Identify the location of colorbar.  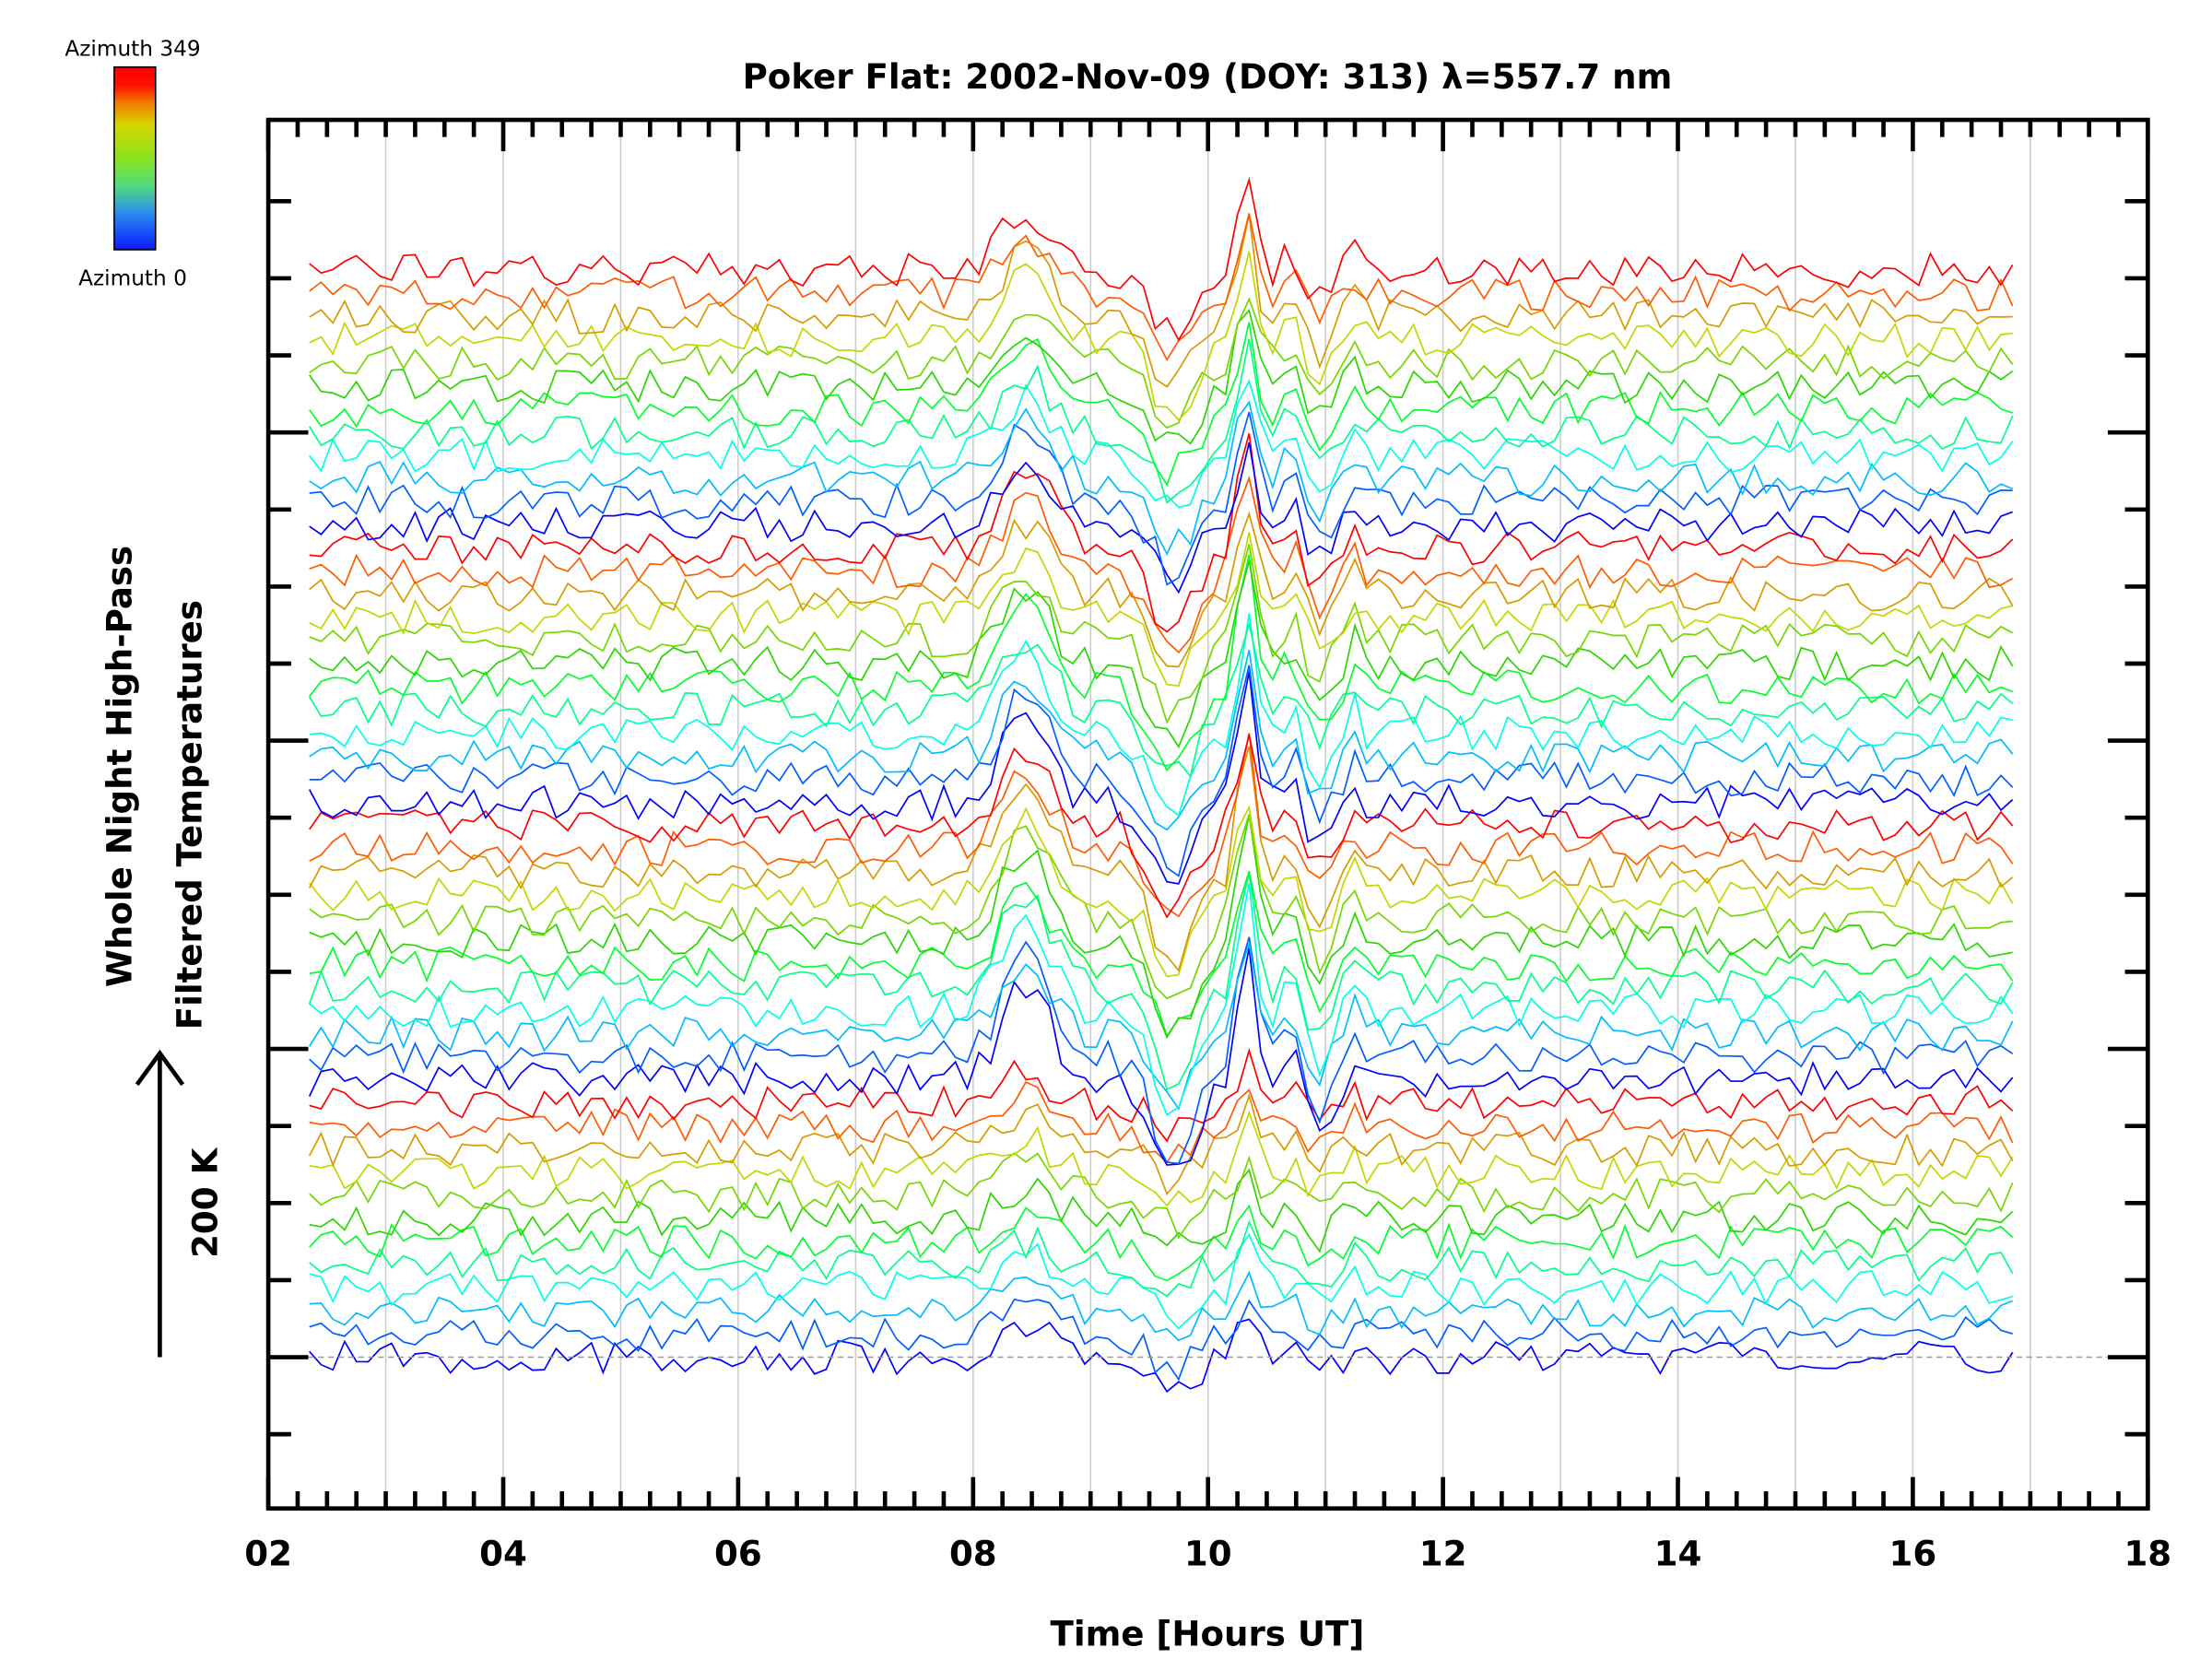
(135, 158).